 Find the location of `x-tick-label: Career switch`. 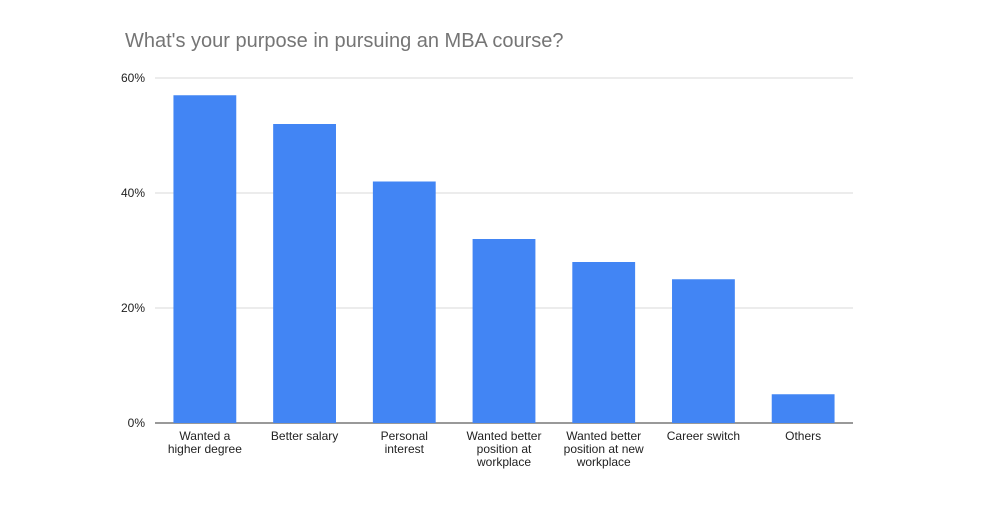

x-tick-label: Career switch is located at coordinates (703, 436).